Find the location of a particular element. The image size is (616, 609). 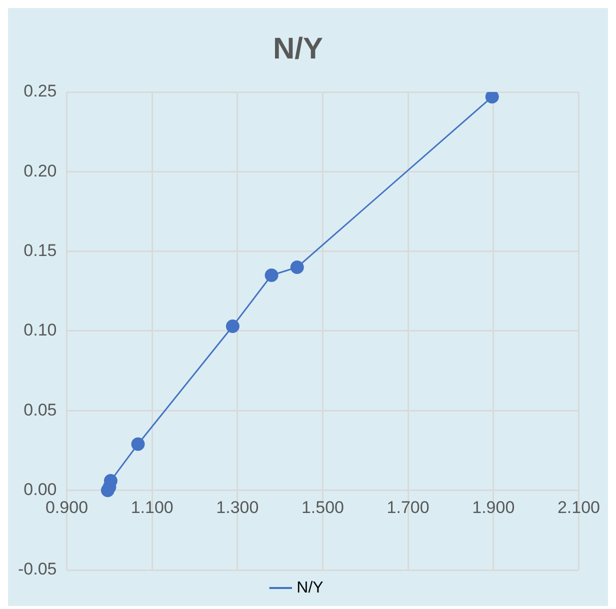

y-tick-label: 0.00 is located at coordinates (40, 490).